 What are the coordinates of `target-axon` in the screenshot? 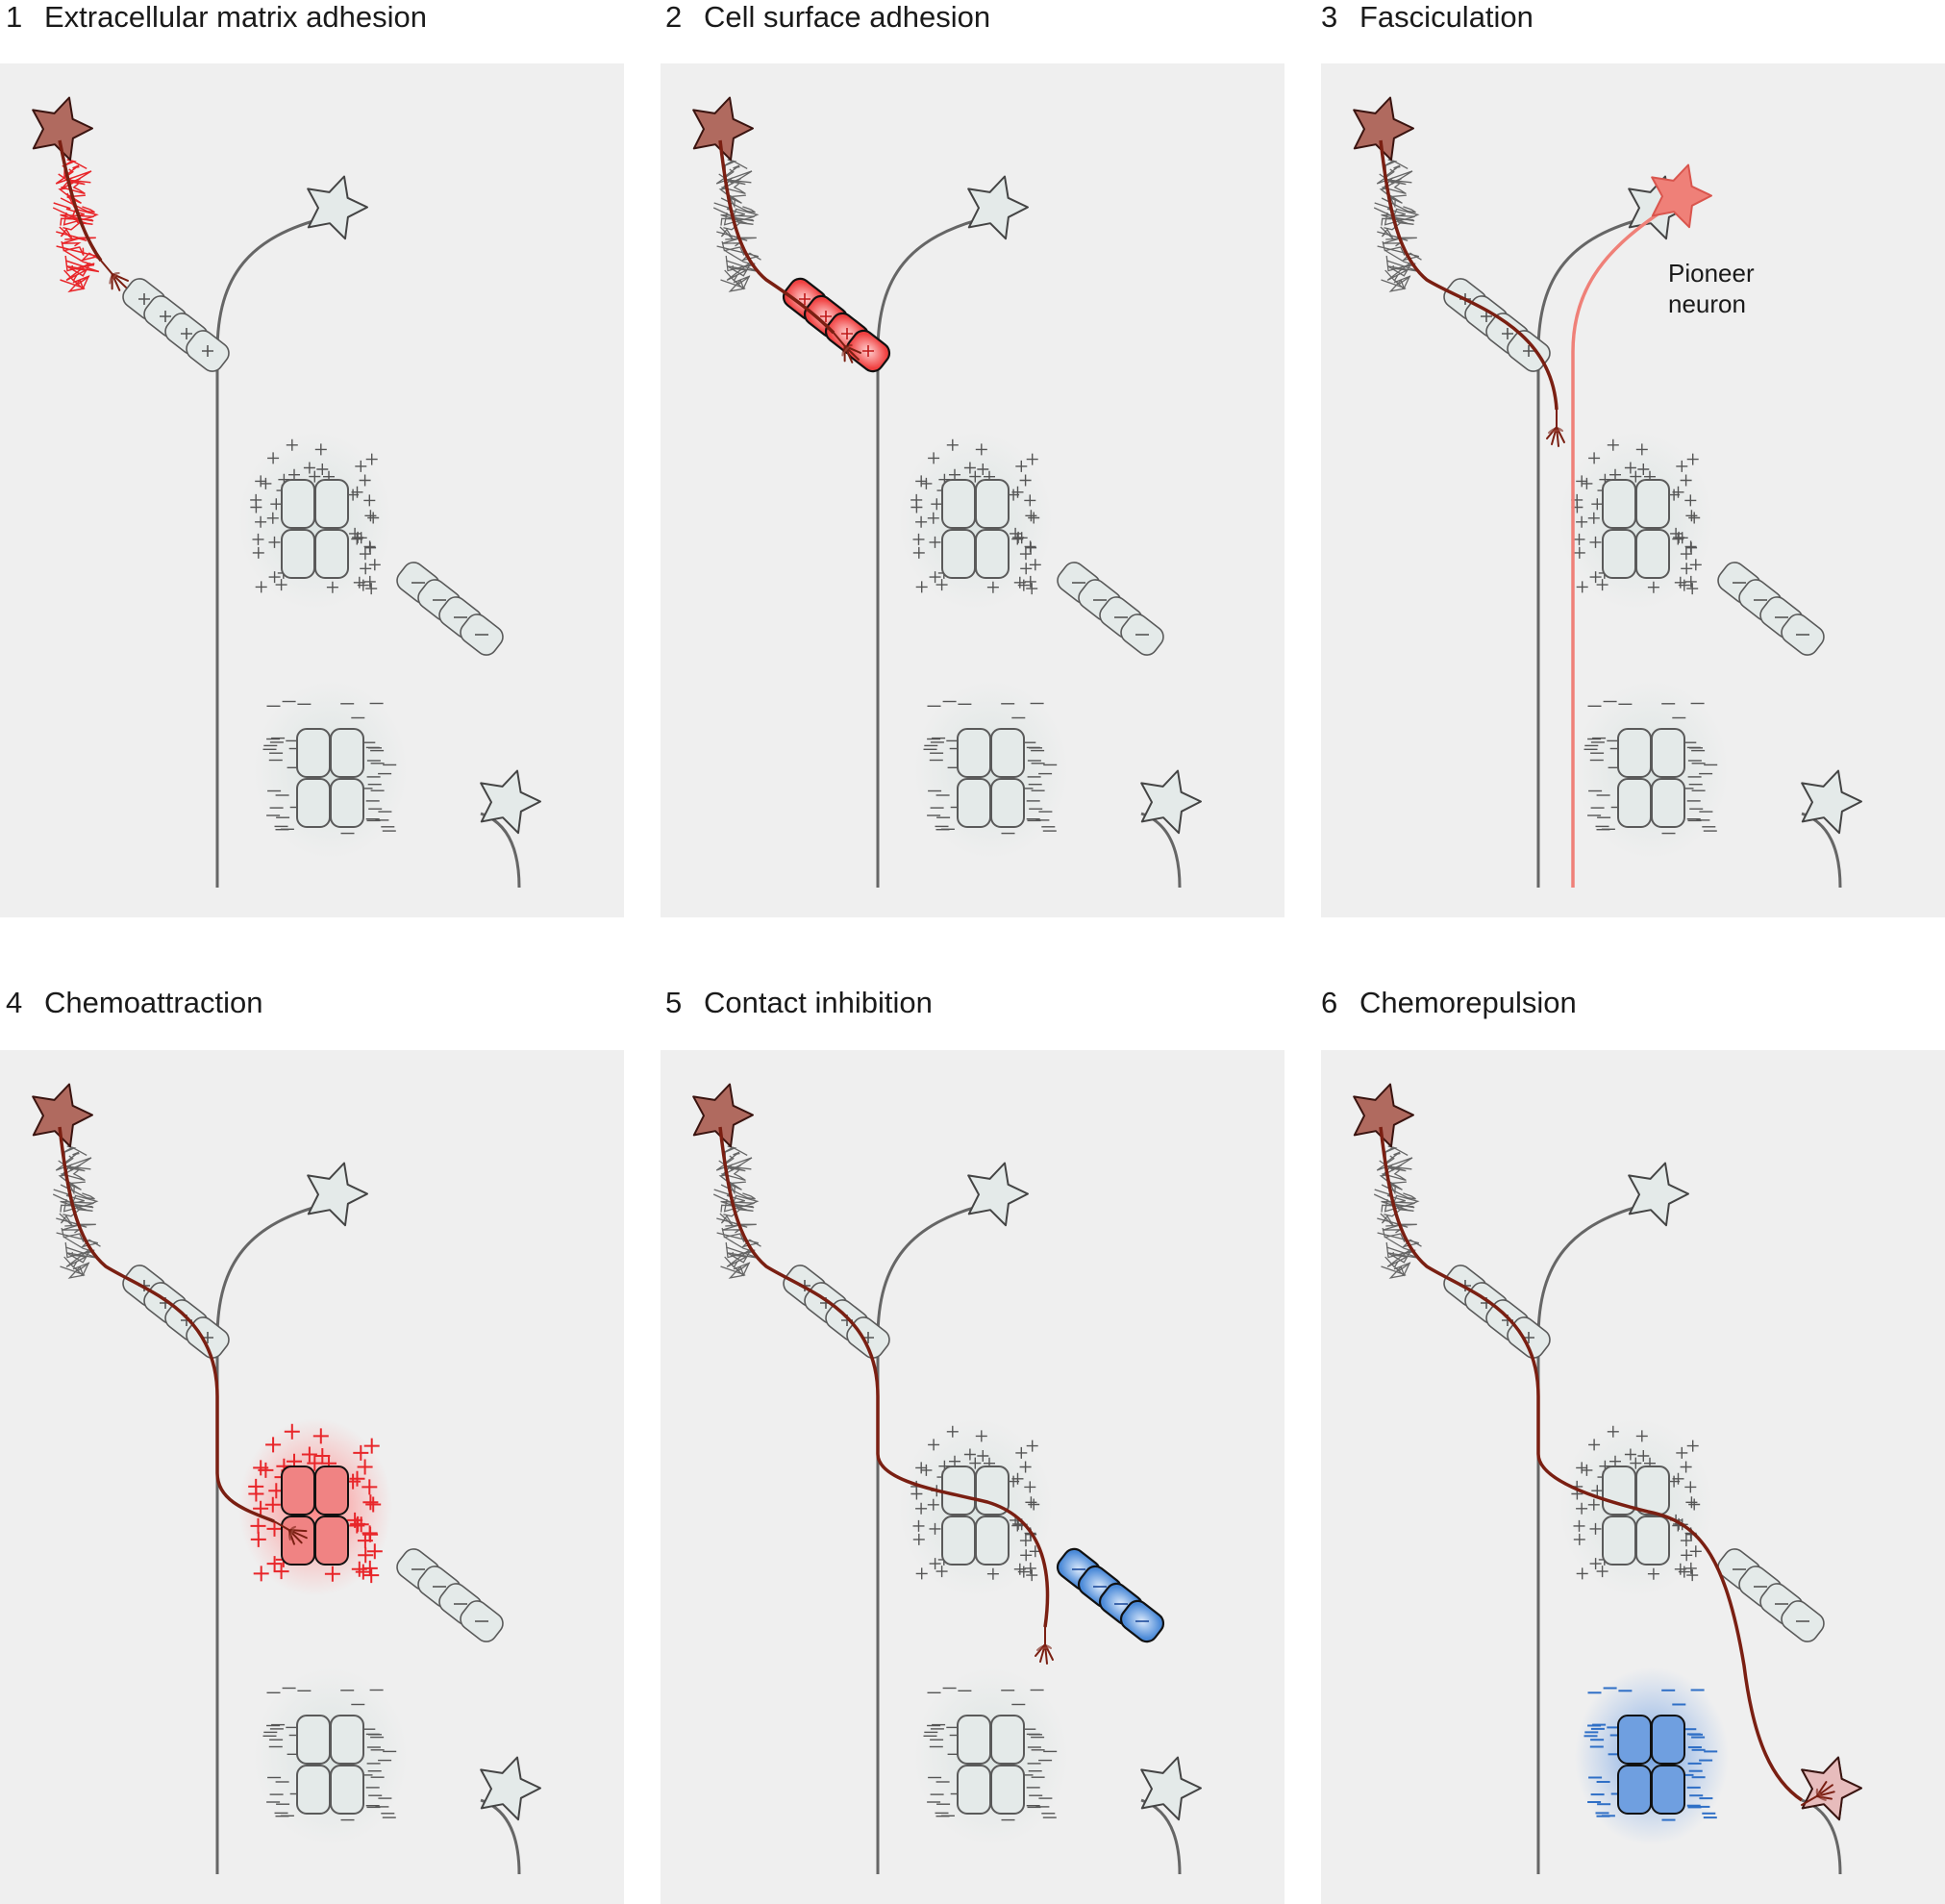 It's located at (271, 1538).